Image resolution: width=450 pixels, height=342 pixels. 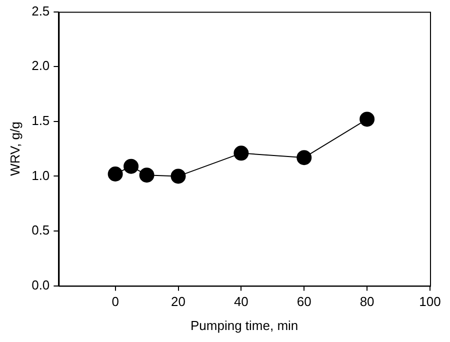 What do you see at coordinates (430, 302) in the screenshot?
I see `x-tick-label: 100` at bounding box center [430, 302].